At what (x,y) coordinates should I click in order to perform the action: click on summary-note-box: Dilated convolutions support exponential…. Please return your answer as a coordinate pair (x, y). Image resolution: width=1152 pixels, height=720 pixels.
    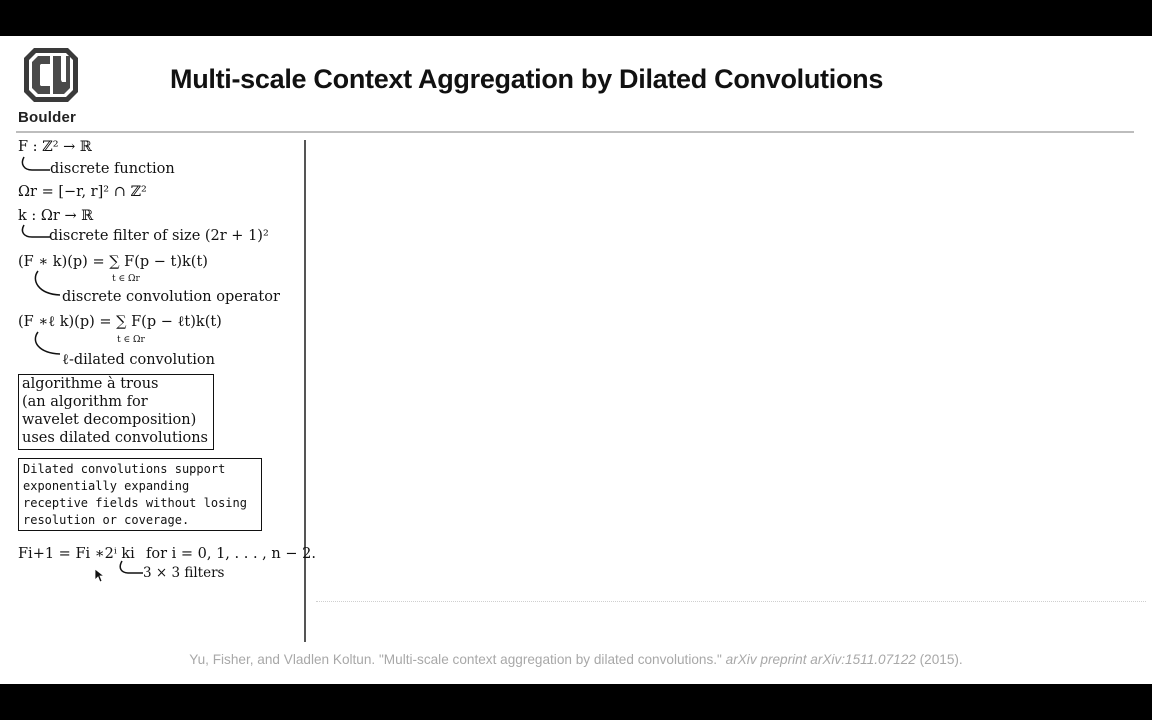
    Looking at the image, I should click on (140, 494).